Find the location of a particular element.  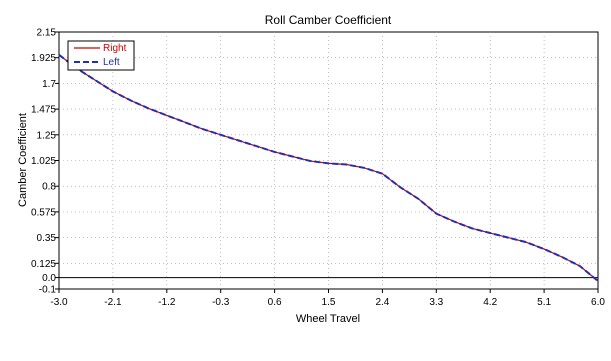

legend-box is located at coordinates (101, 55).